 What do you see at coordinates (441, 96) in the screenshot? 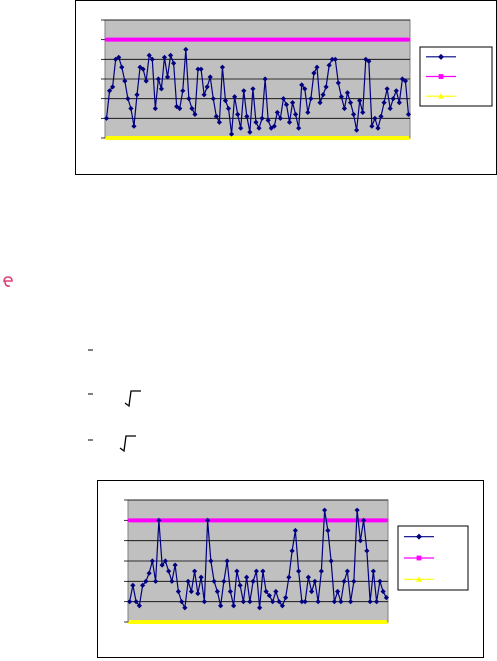
I see `legend-marker` at bounding box center [441, 96].